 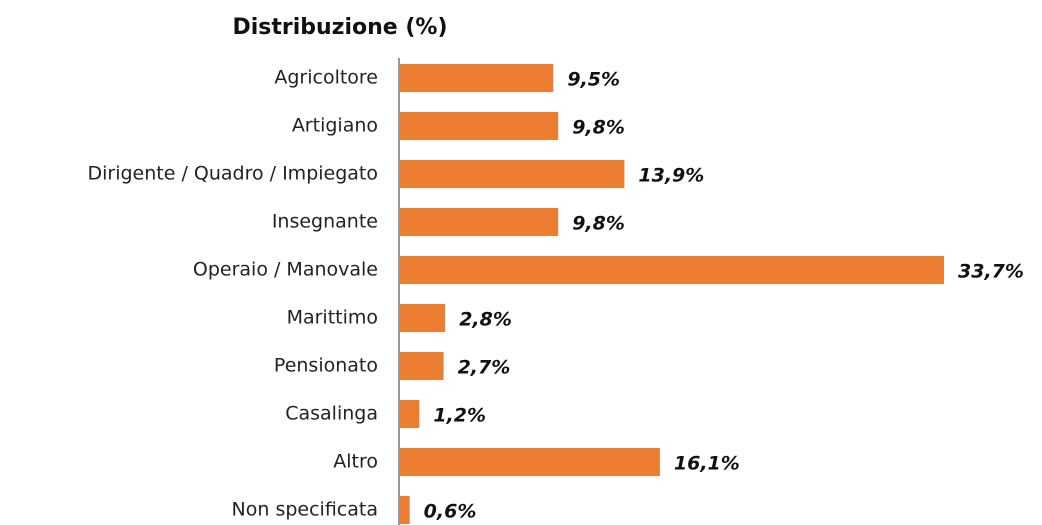 I want to click on chart-title: Distribuzione (%), so click(x=339, y=27).